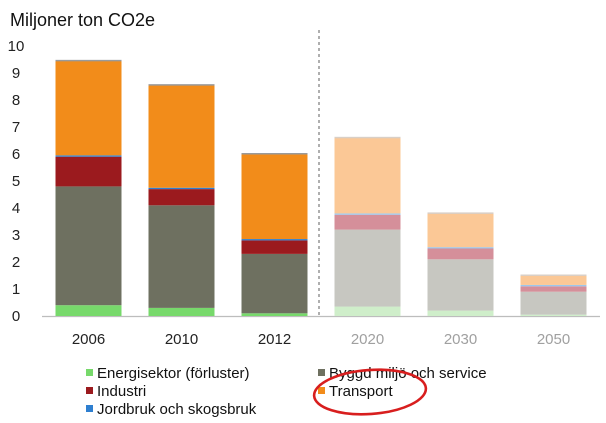 The image size is (606, 423). Describe the element at coordinates (16, 316) in the screenshot. I see `y-tick-label: 0` at that location.